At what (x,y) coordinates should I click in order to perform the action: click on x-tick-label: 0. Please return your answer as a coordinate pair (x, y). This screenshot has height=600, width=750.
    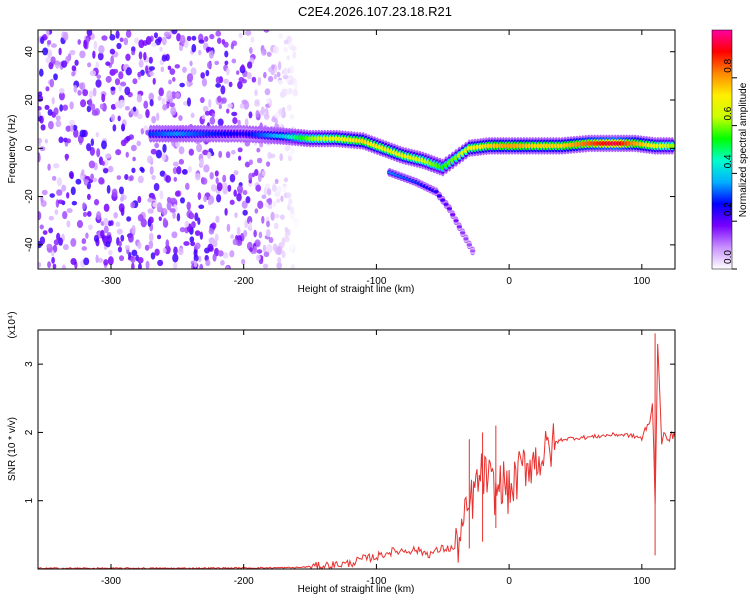
    Looking at the image, I should click on (509, 581).